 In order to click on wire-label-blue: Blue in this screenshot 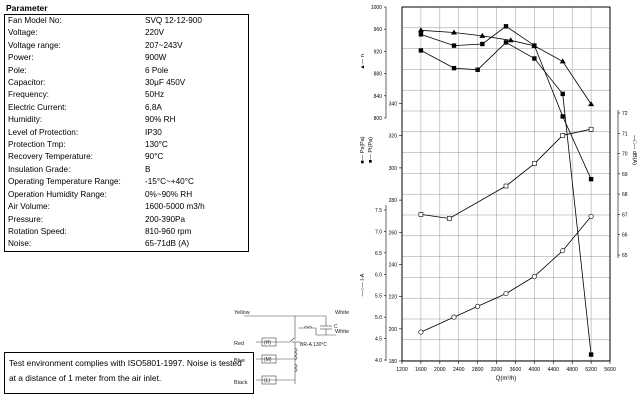, I will do `click(239, 361)`.